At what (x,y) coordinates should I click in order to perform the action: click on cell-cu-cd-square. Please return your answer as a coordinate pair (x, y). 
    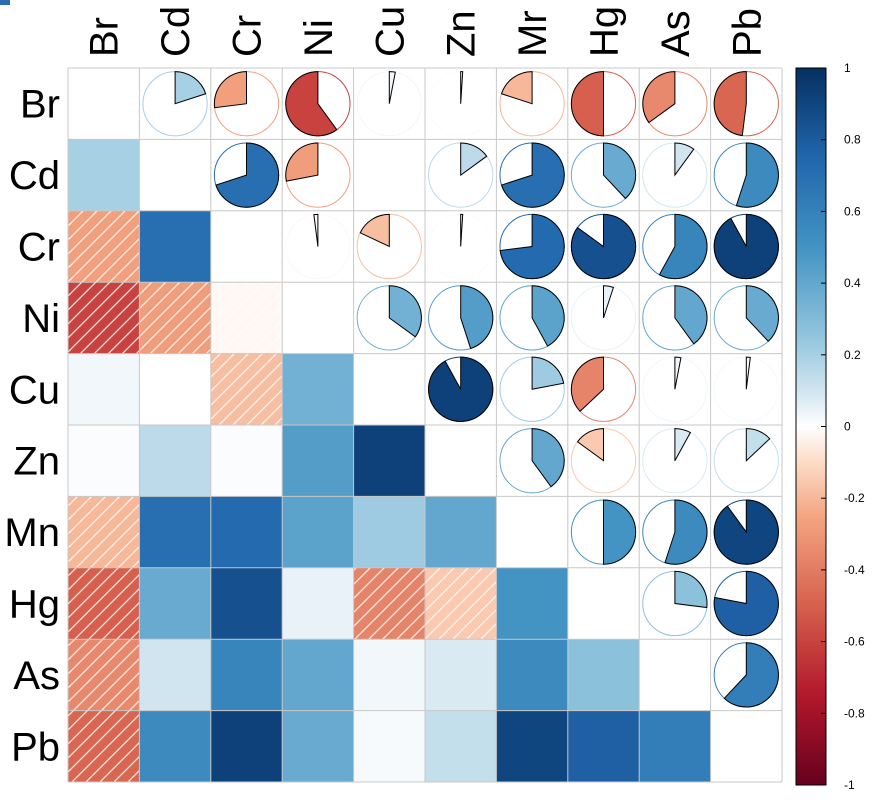
    Looking at the image, I should click on (175, 389).